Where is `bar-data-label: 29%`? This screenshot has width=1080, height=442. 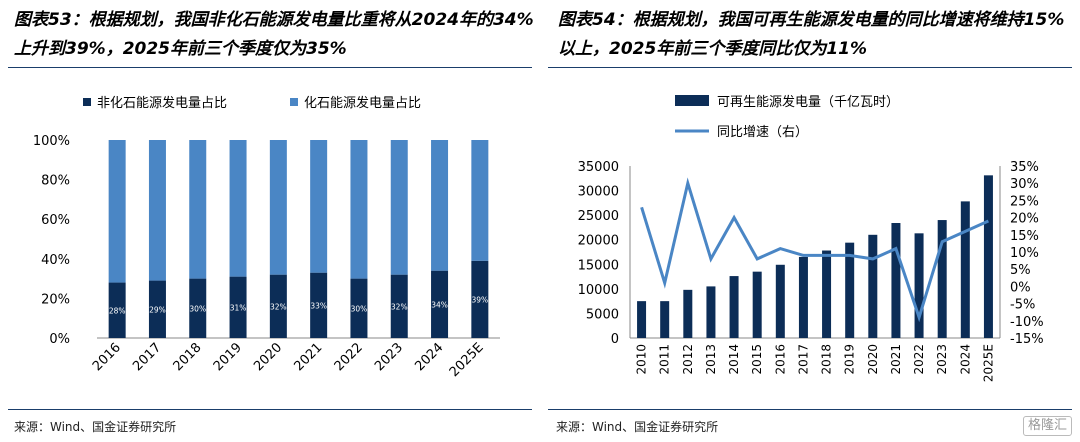 bar-data-label: 29% is located at coordinates (157, 309).